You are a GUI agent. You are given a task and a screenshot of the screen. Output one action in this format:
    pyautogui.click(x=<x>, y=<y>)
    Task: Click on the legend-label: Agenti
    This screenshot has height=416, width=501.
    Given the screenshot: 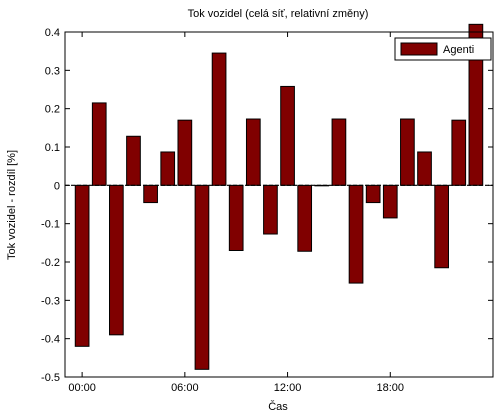 What is the action you would take?
    pyautogui.click(x=458, y=50)
    